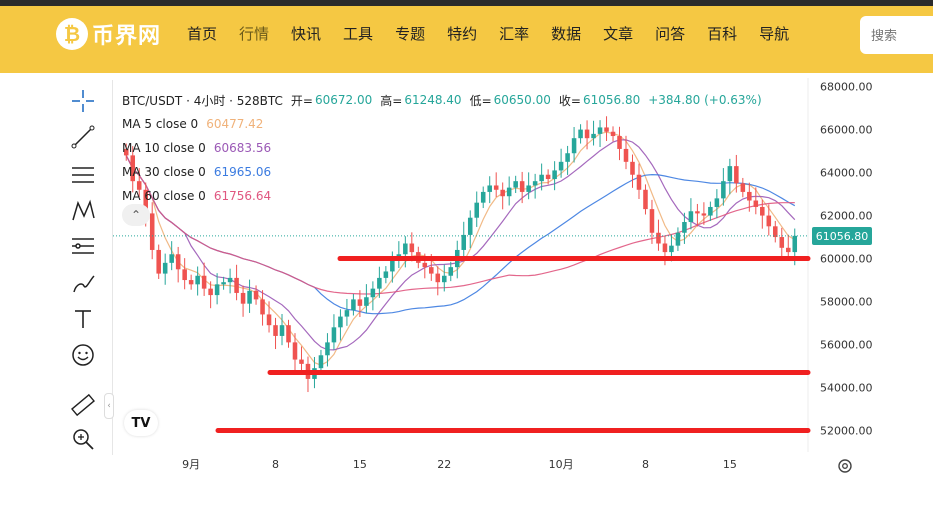 Image resolution: width=933 pixels, height=514 pixels. Describe the element at coordinates (84, 267) in the screenshot. I see `drawing-toolbar` at that location.